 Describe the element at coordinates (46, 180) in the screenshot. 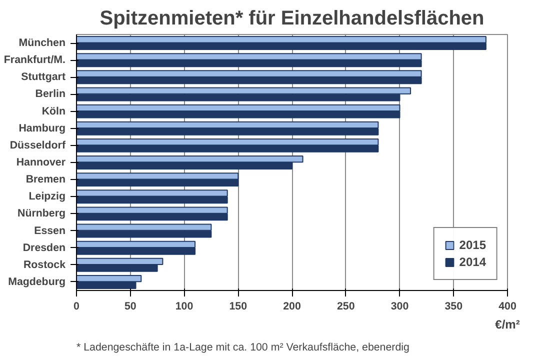

I see `y-tick-label: Bremen` at that location.